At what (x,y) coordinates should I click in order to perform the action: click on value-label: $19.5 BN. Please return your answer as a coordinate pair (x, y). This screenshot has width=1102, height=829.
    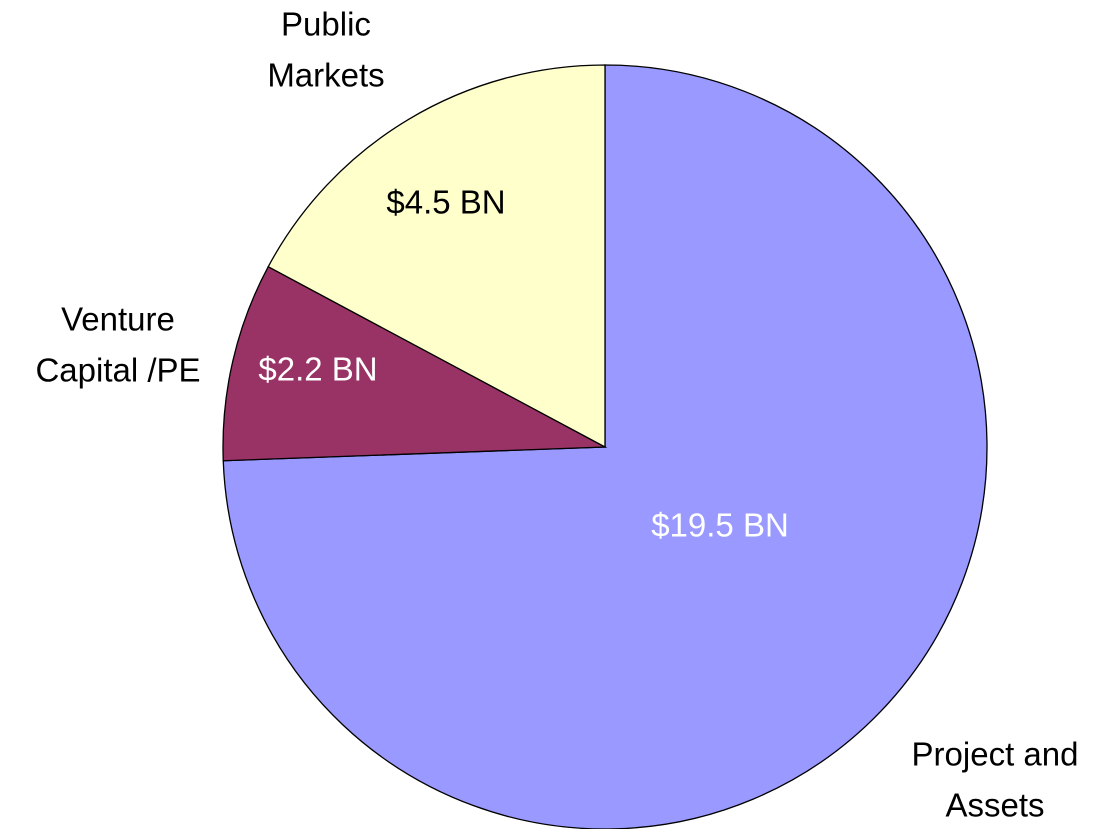
    Looking at the image, I should click on (720, 525).